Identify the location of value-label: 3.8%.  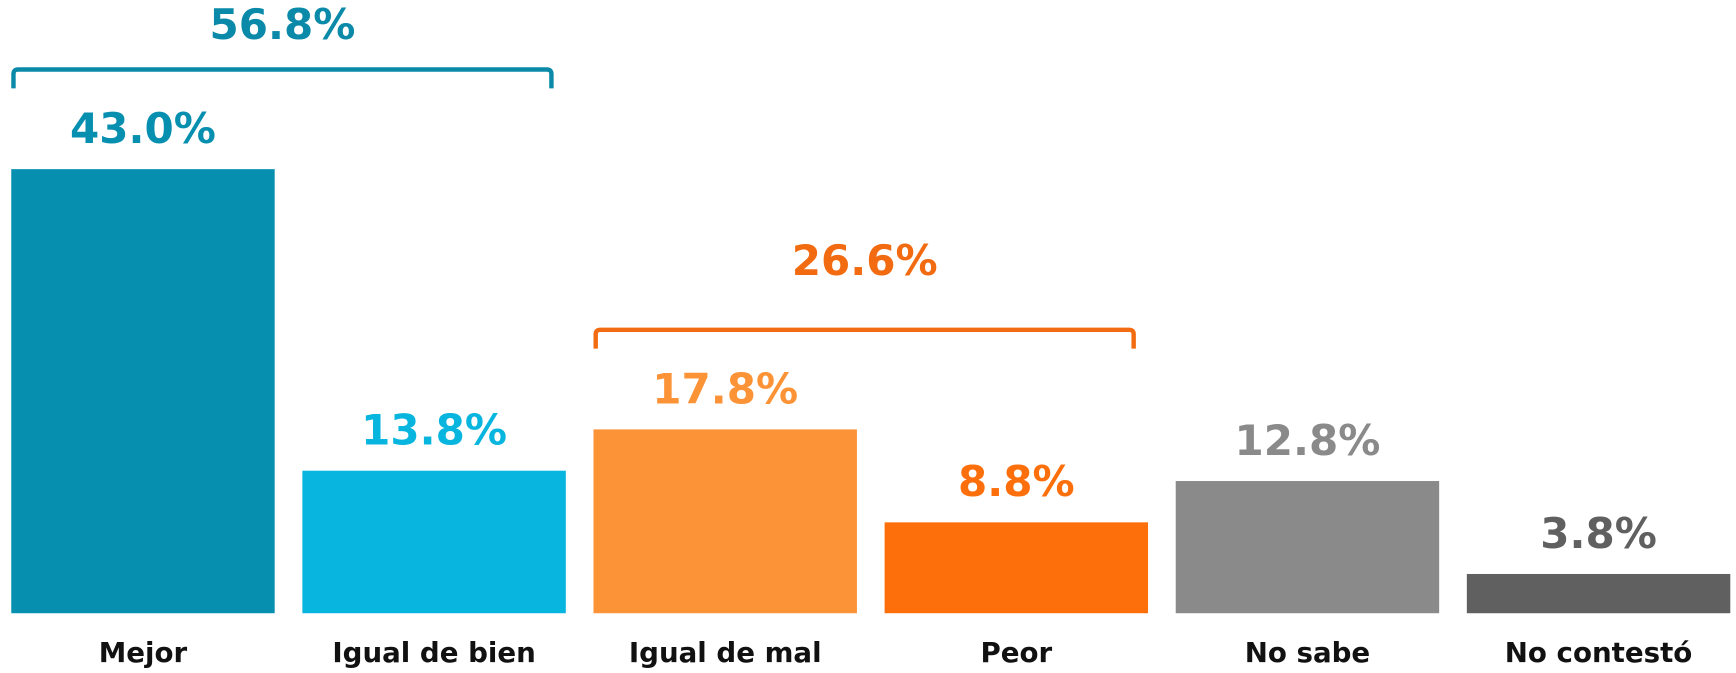
(1598, 533).